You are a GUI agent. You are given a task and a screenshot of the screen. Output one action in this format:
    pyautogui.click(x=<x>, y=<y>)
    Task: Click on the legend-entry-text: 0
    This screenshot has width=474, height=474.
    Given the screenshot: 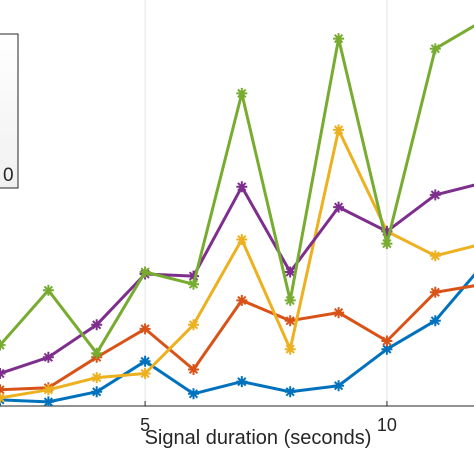 What is the action you would take?
    pyautogui.click(x=8, y=175)
    